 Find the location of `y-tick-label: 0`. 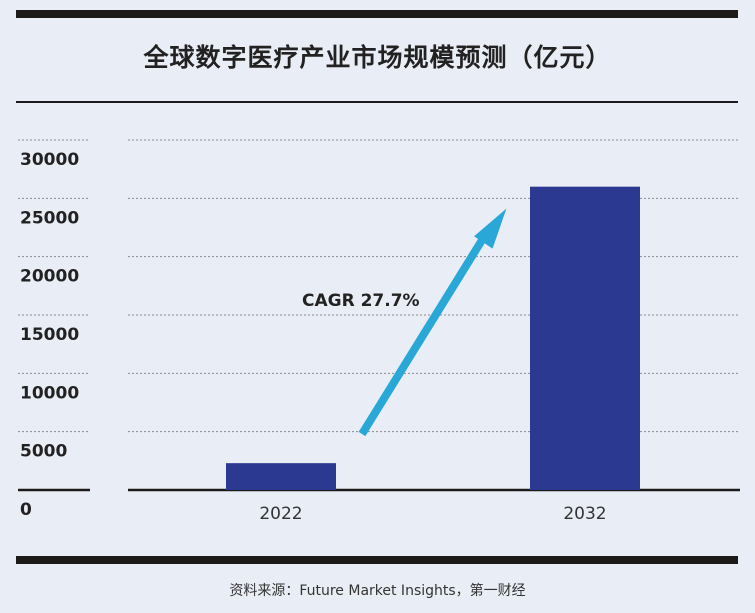

y-tick-label: 0 is located at coordinates (26, 510).